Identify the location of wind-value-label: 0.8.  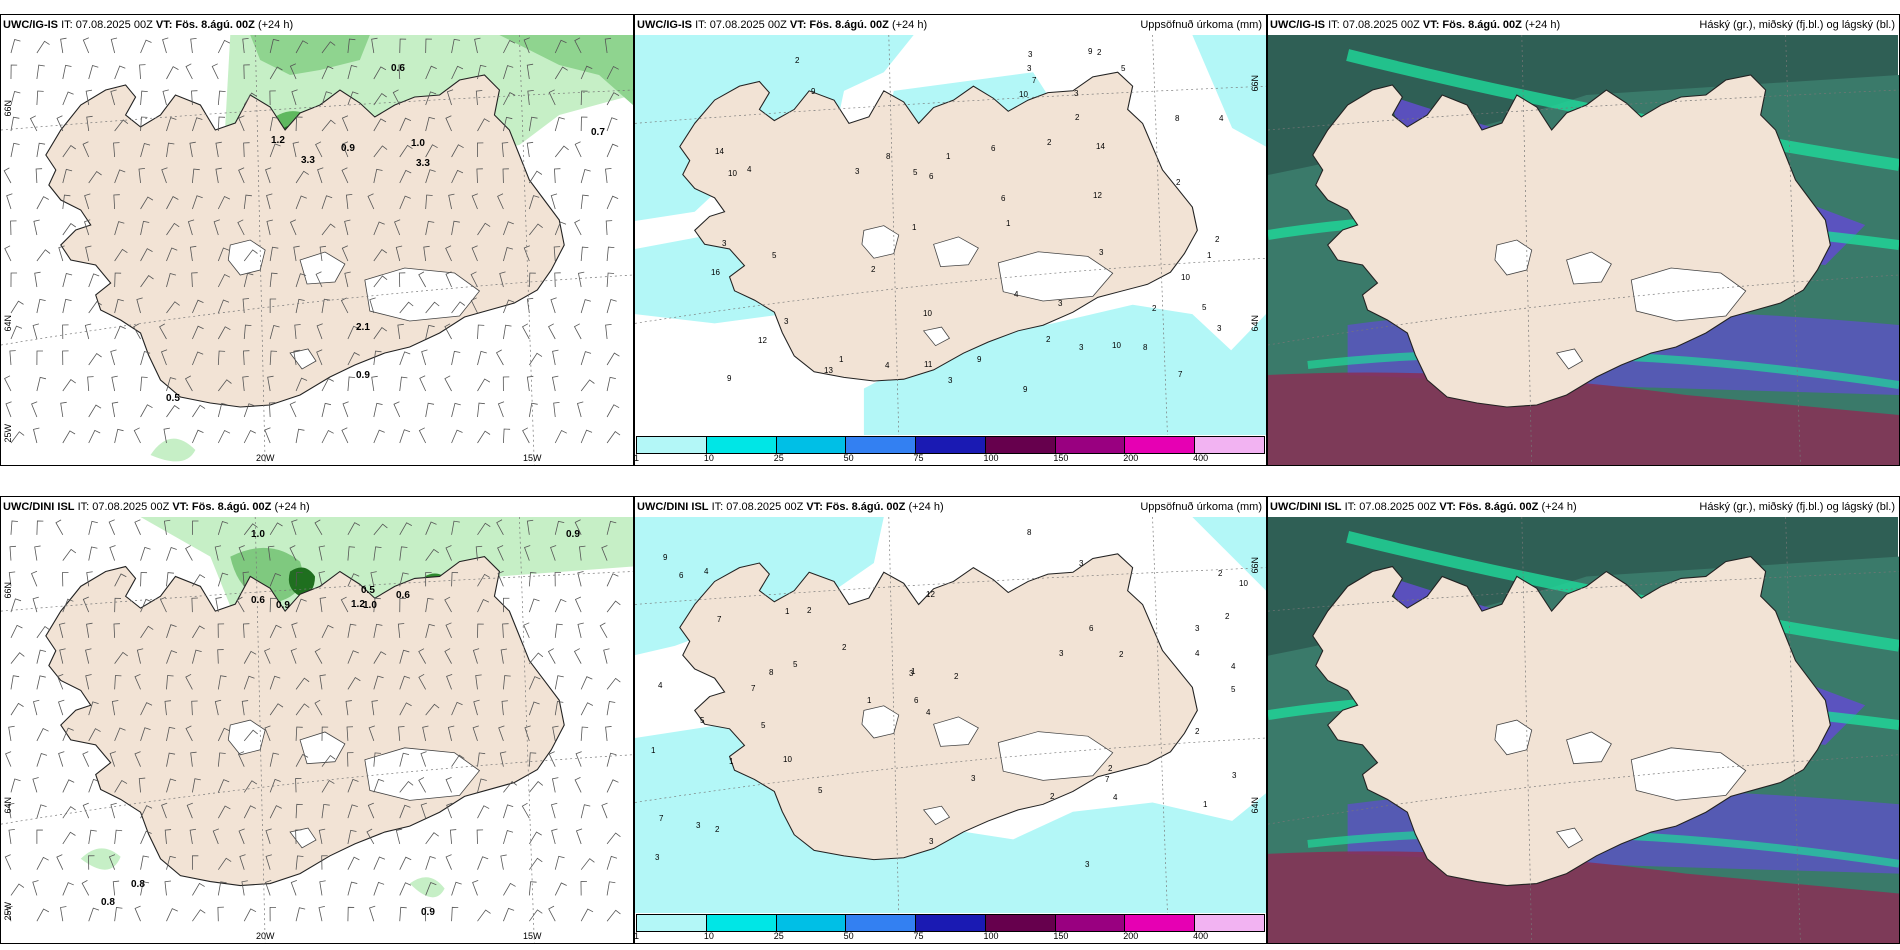
(108, 902).